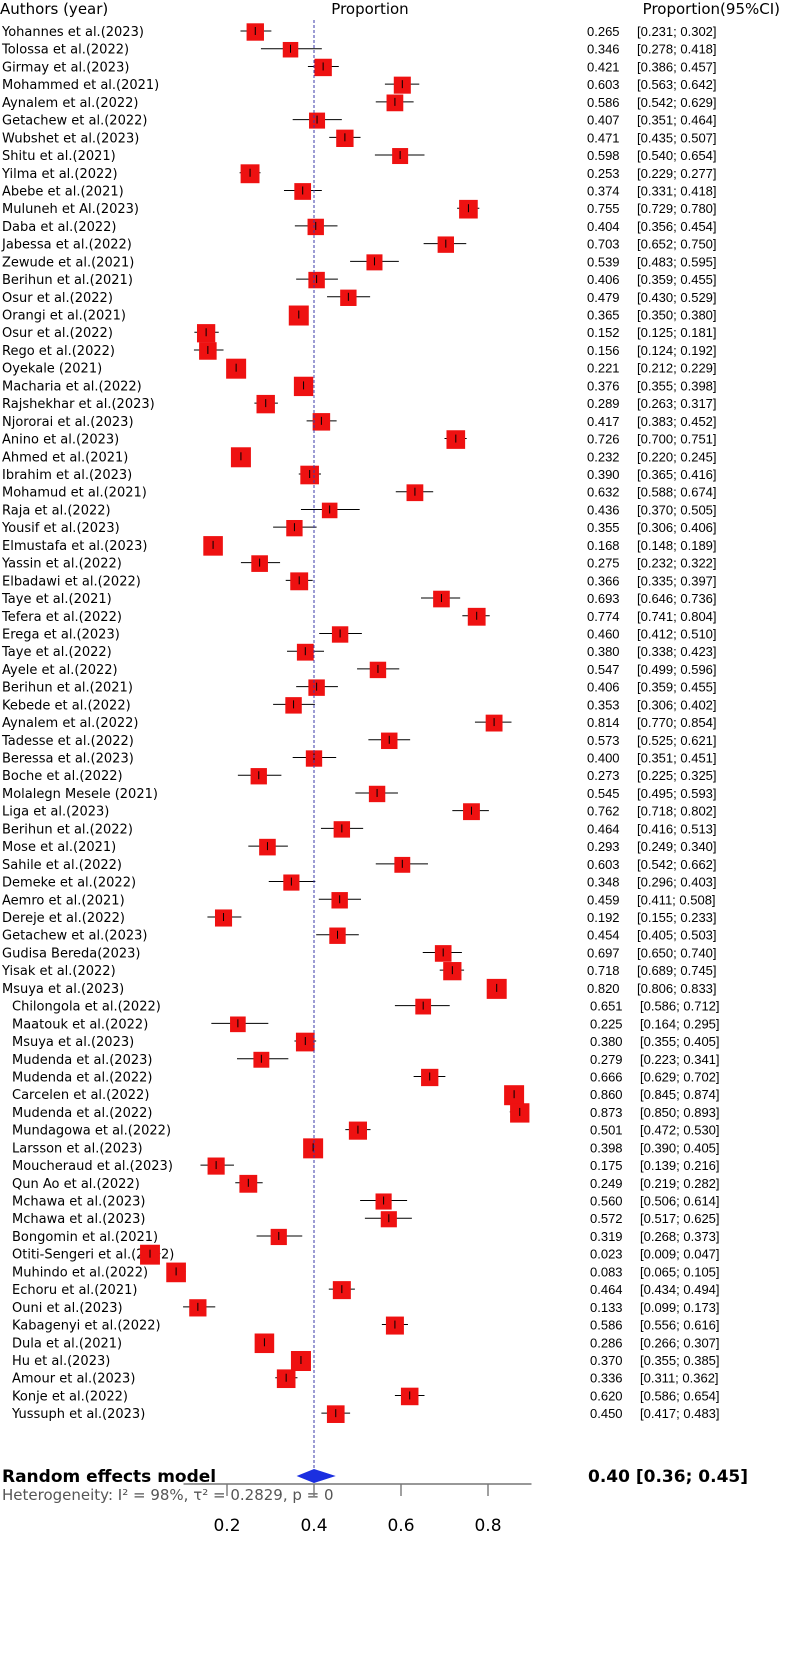 This screenshot has width=788, height=1654. Describe the element at coordinates (366, 1183) in the screenshot. I see `study-row: Qun Ao et al.(2022) 0.249 [0.219; 0.282]` at that location.